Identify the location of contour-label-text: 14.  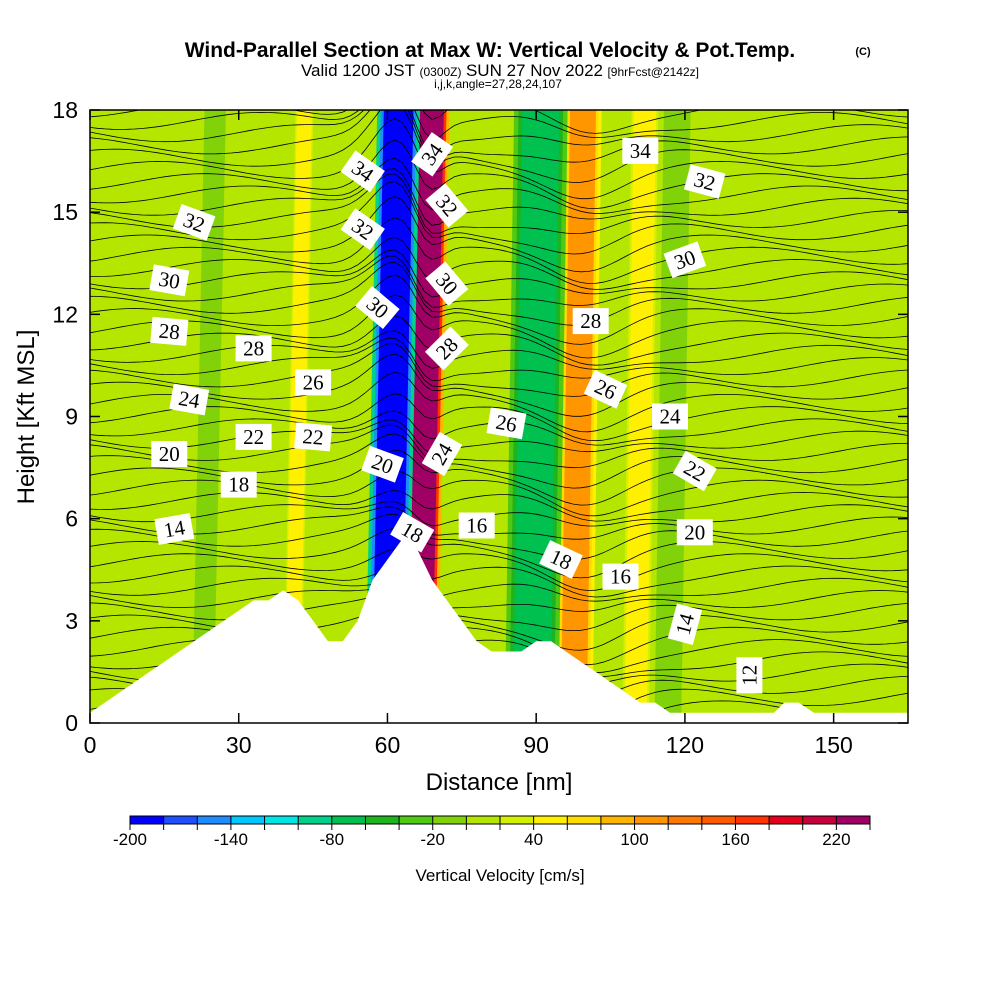
(174, 528).